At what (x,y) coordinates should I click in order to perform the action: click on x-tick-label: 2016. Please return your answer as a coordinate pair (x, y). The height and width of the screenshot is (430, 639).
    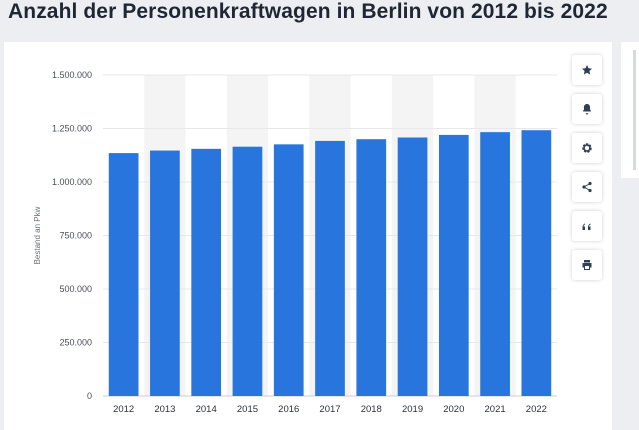
    Looking at the image, I should click on (288, 409).